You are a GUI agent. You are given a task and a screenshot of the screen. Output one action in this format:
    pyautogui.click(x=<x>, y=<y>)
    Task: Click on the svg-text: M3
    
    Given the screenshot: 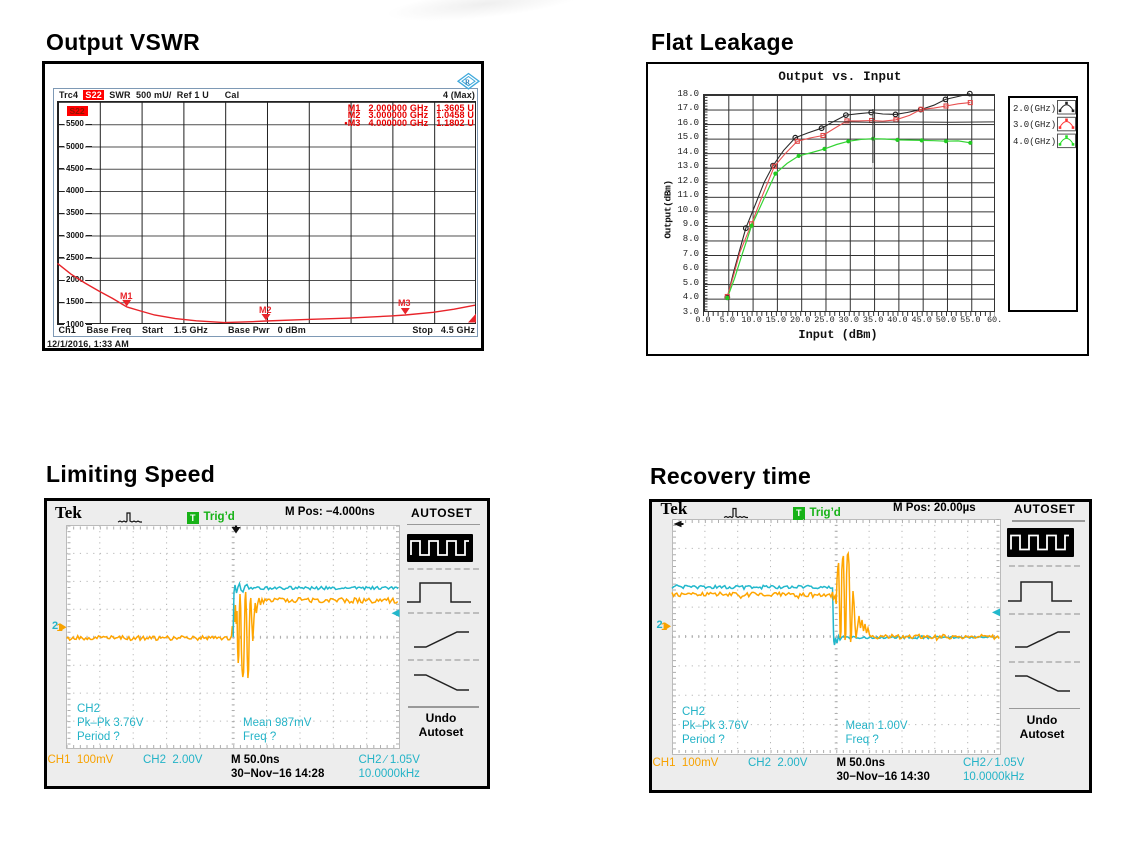 What is the action you would take?
    pyautogui.click(x=404, y=303)
    